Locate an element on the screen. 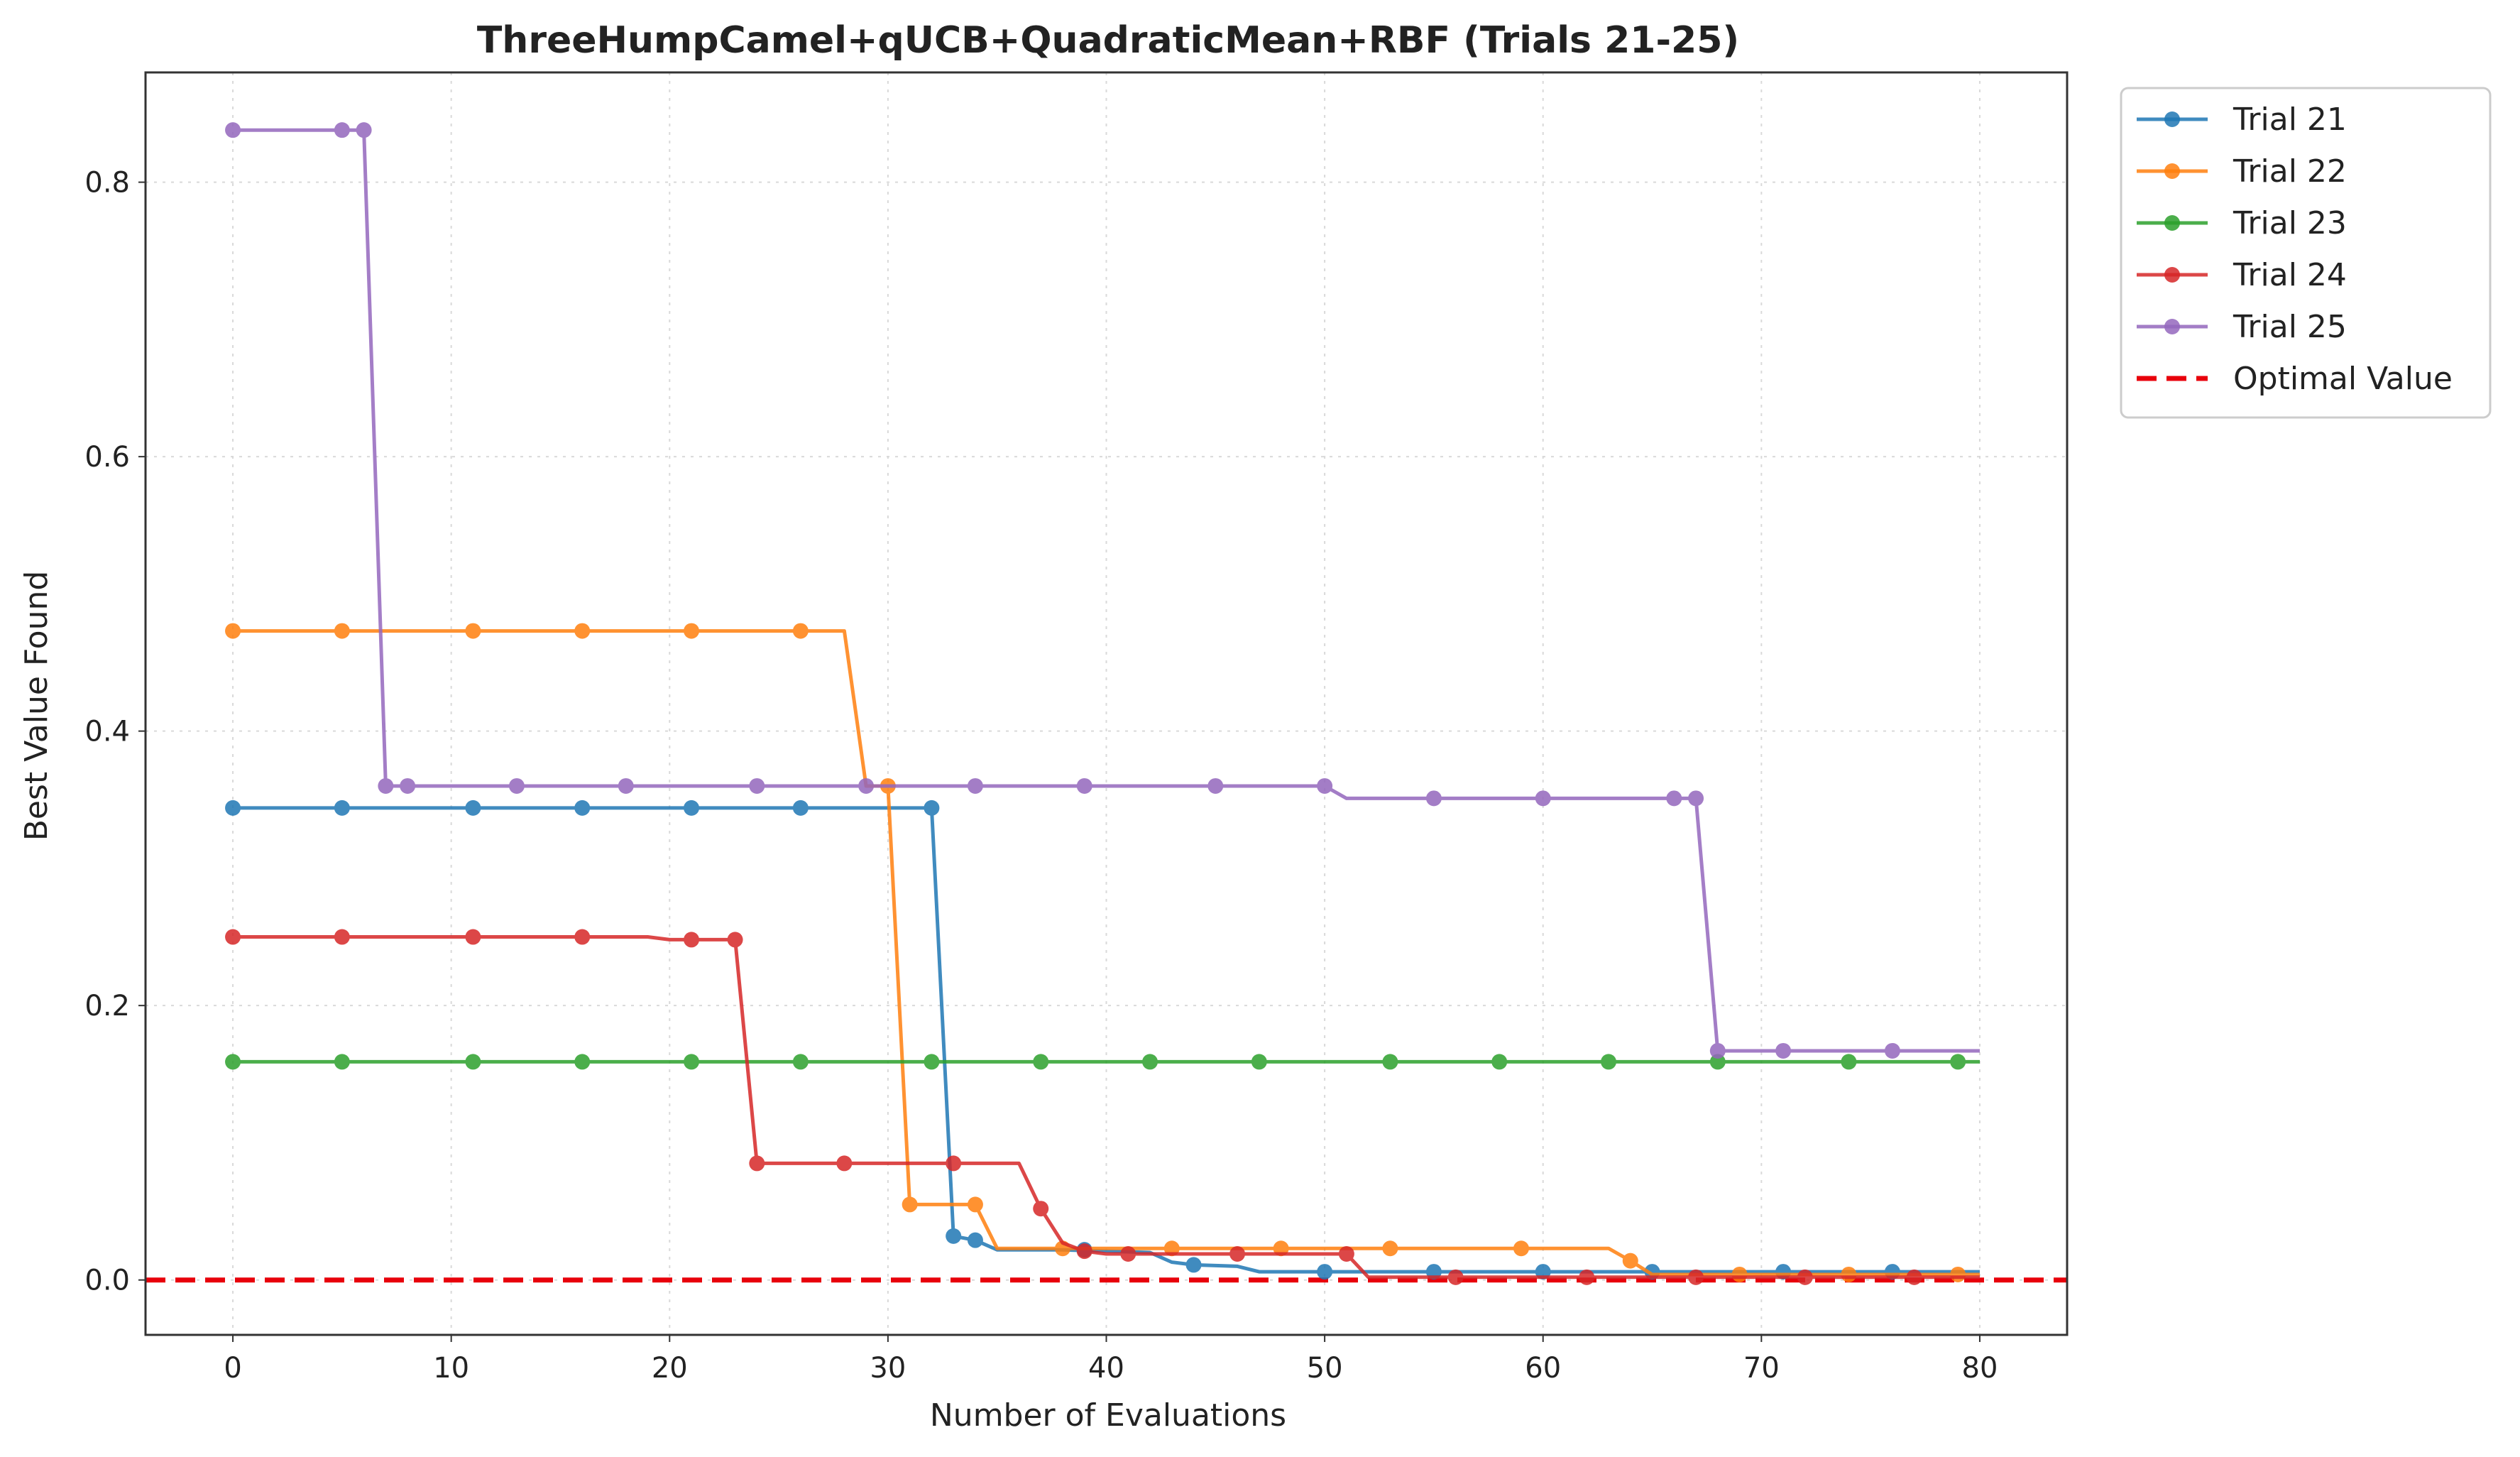  legend-label: Trial 24 is located at coordinates (2290, 275).